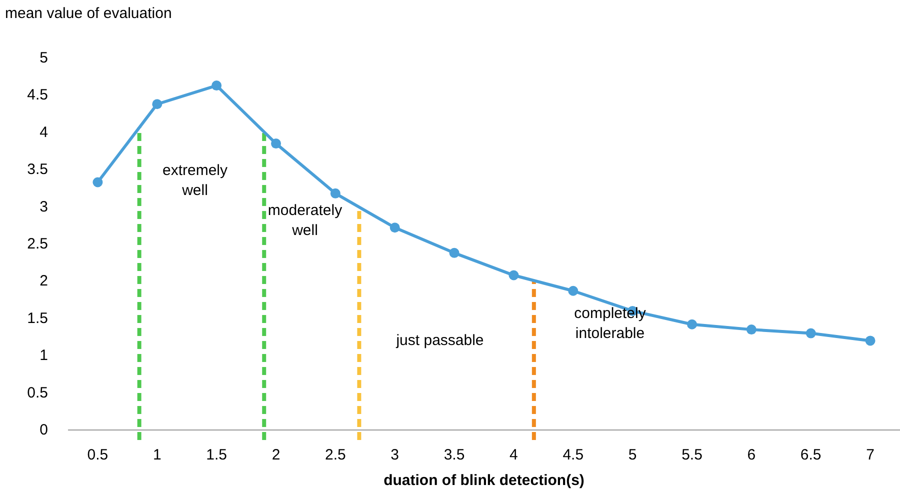  I want to click on x-tick-label: 4, so click(514, 455).